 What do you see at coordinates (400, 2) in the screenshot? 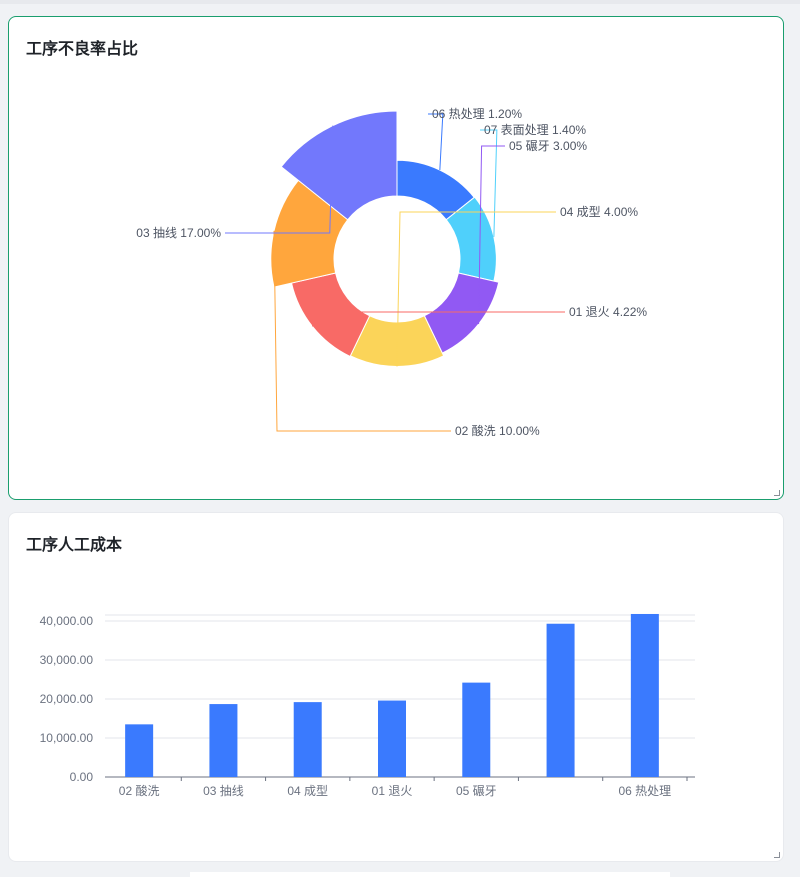
I see `top-strip` at bounding box center [400, 2].